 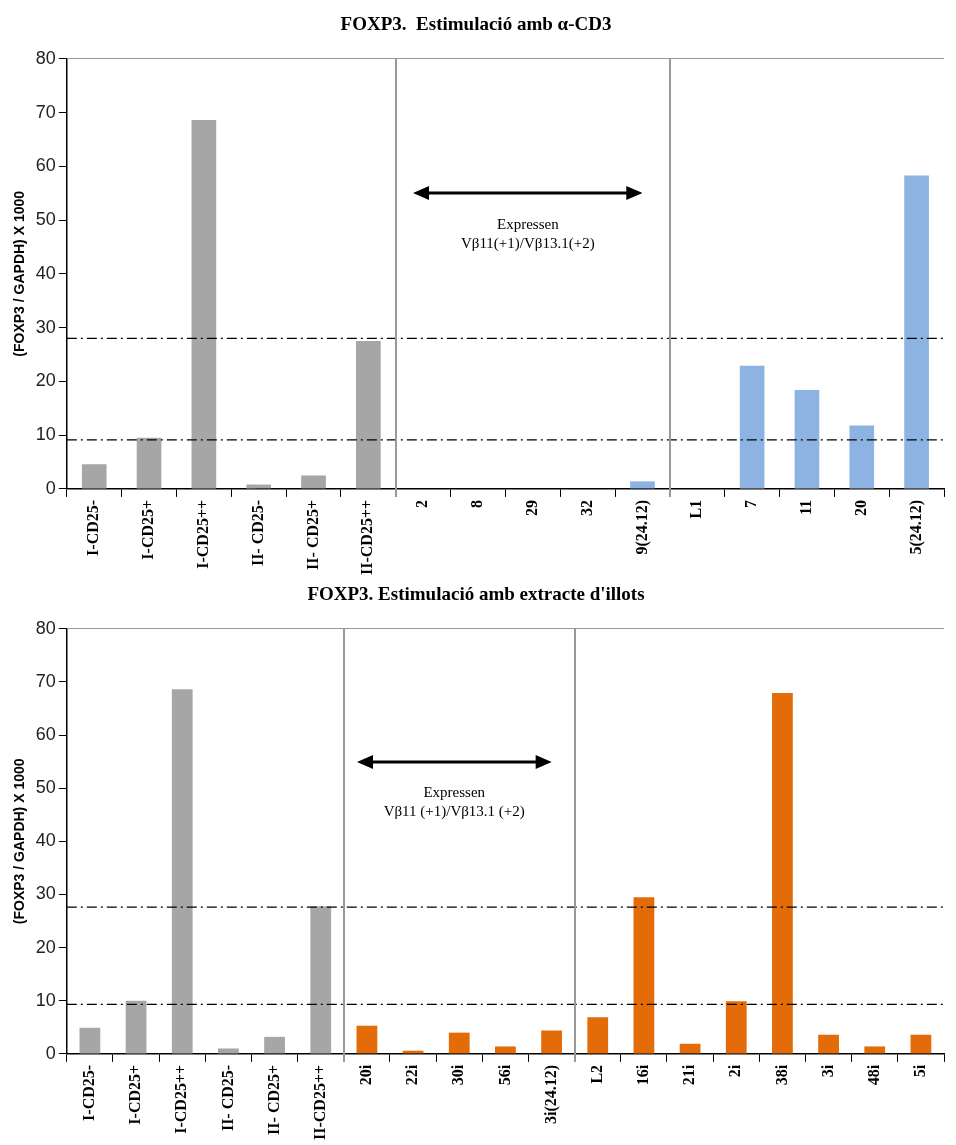 What do you see at coordinates (458, 1075) in the screenshot?
I see `x-tick-label: 30i` at bounding box center [458, 1075].